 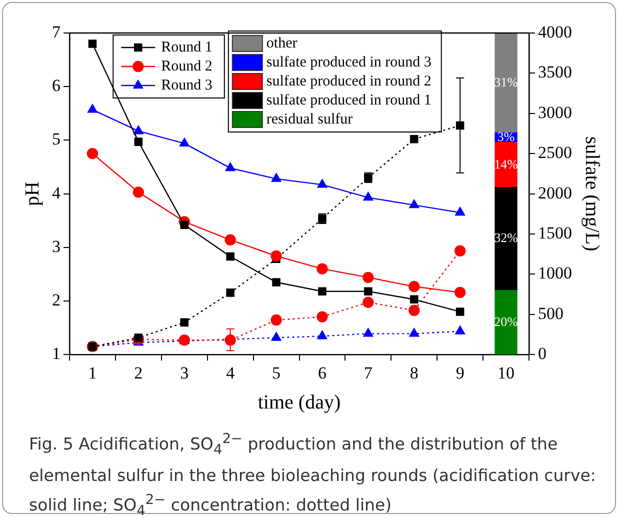 What do you see at coordinates (542, 354) in the screenshot?
I see `y2-tick-label: 0` at bounding box center [542, 354].